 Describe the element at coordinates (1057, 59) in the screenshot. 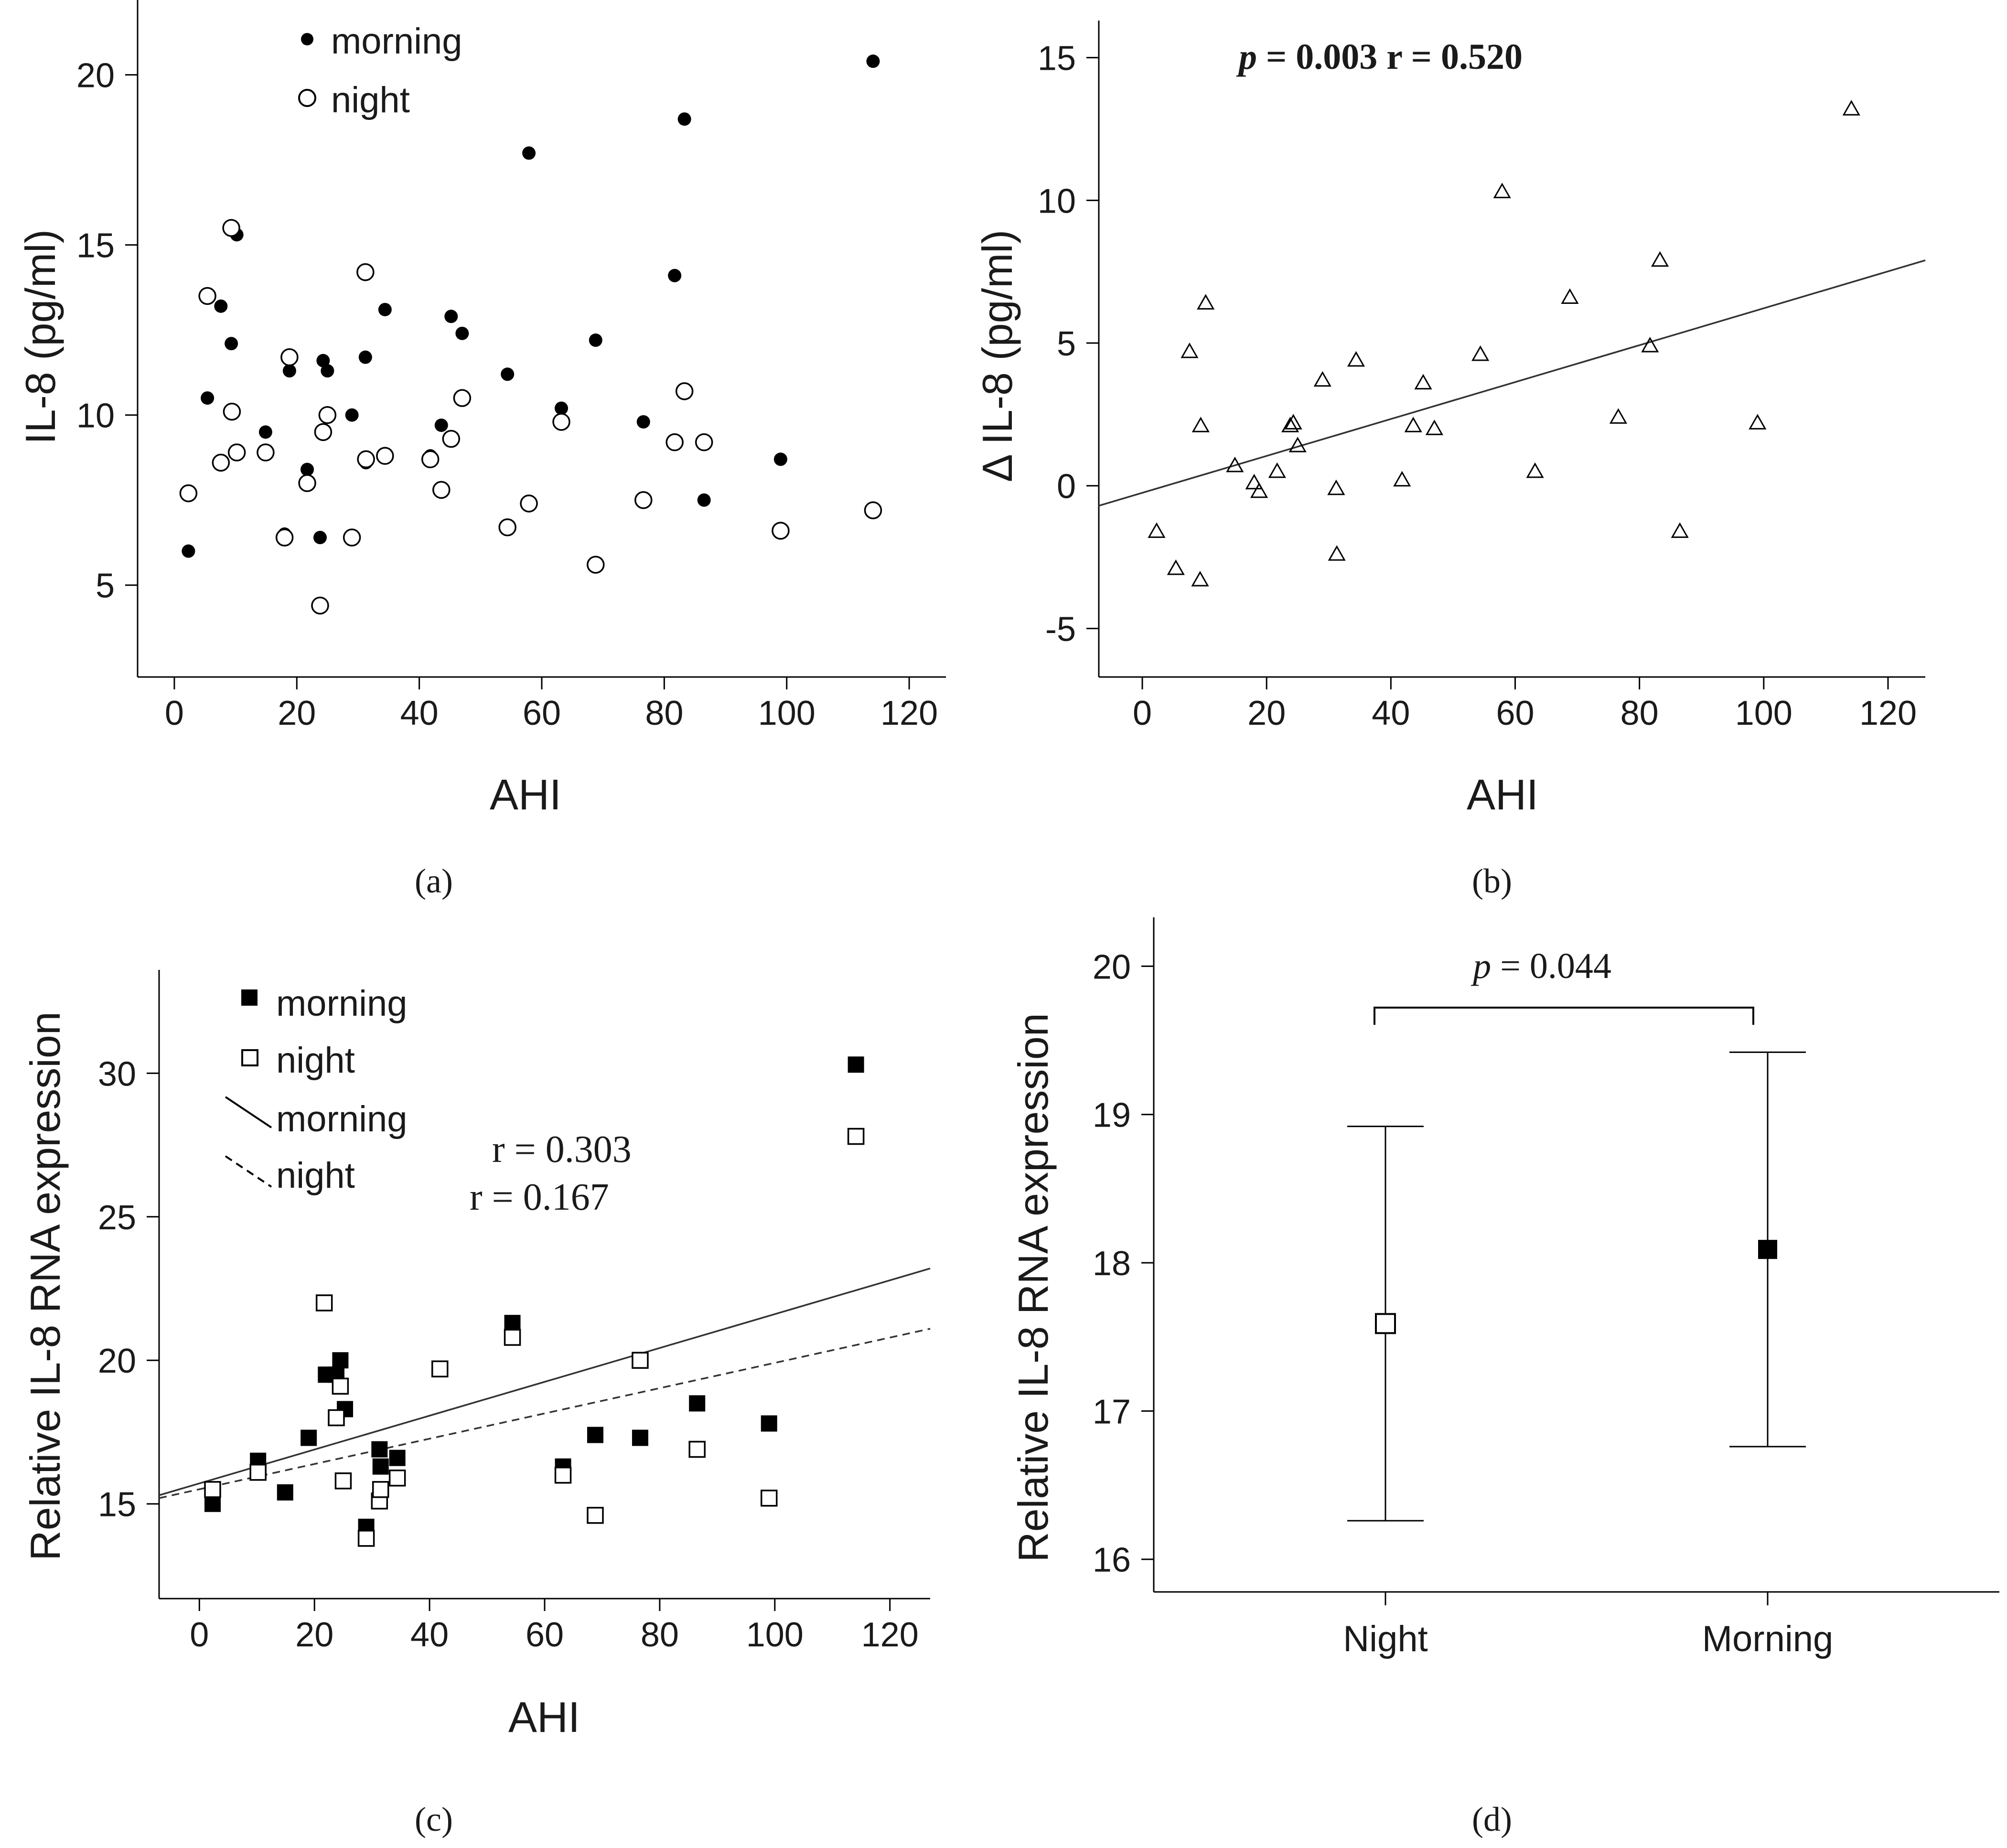

I see `y-tick-label: 15` at that location.